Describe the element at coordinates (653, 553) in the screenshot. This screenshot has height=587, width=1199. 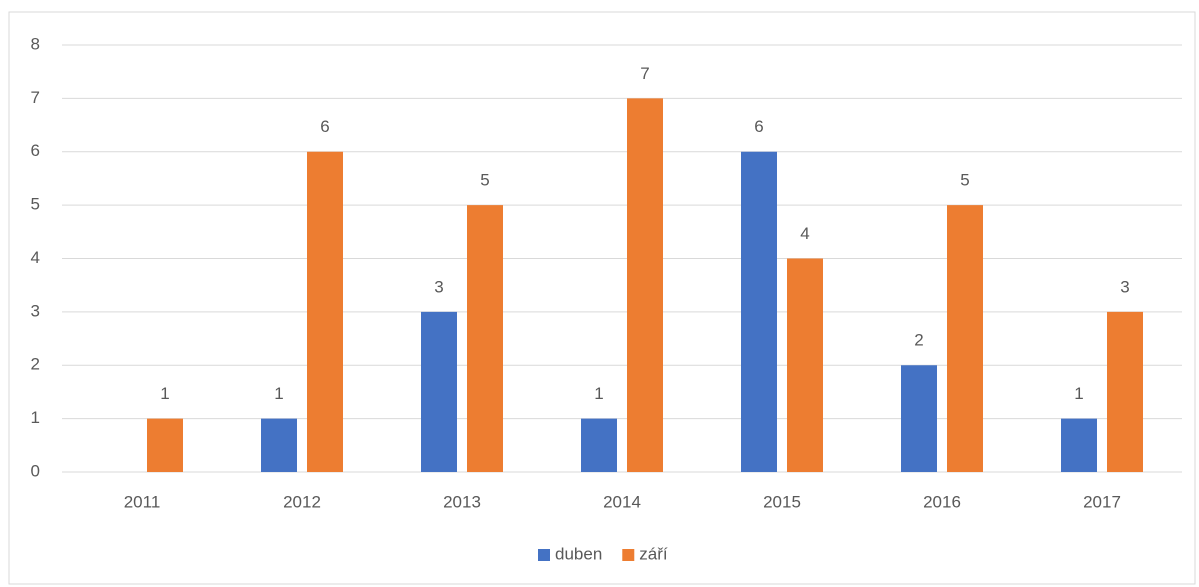
I see `legend-label: září` at that location.